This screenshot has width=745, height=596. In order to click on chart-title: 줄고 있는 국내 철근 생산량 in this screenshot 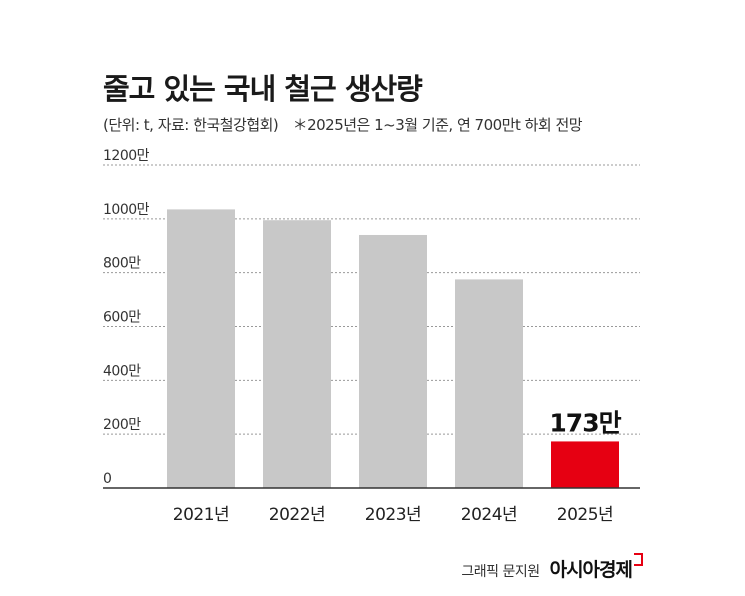, I will do `click(263, 89)`.